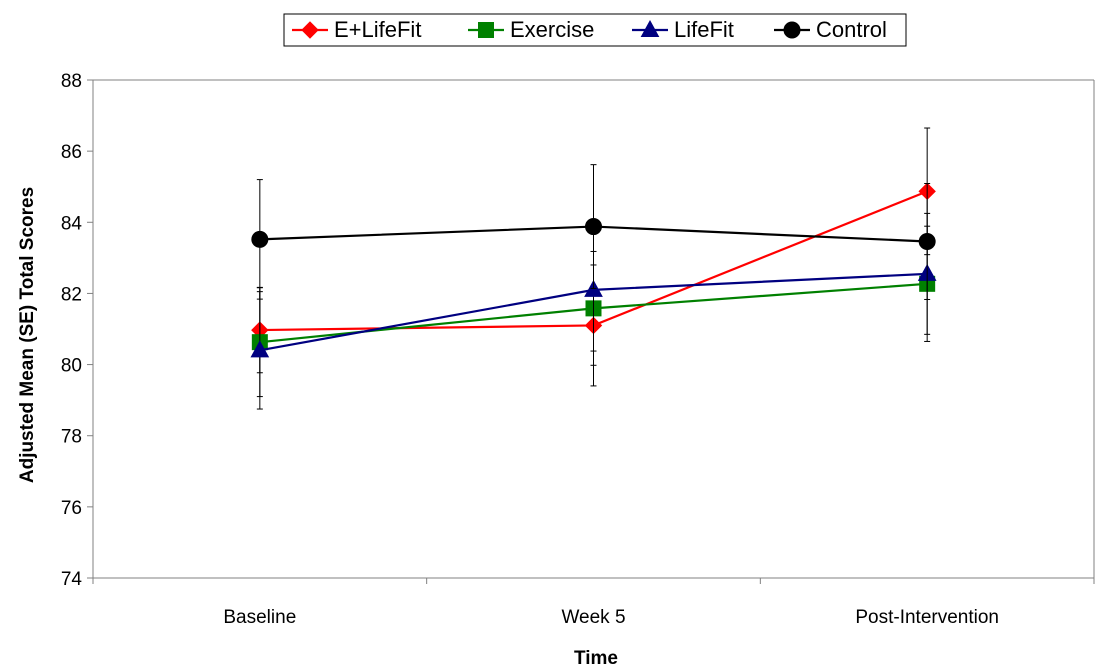 The width and height of the screenshot is (1095, 667). I want to click on legend-label: Control, so click(851, 29).